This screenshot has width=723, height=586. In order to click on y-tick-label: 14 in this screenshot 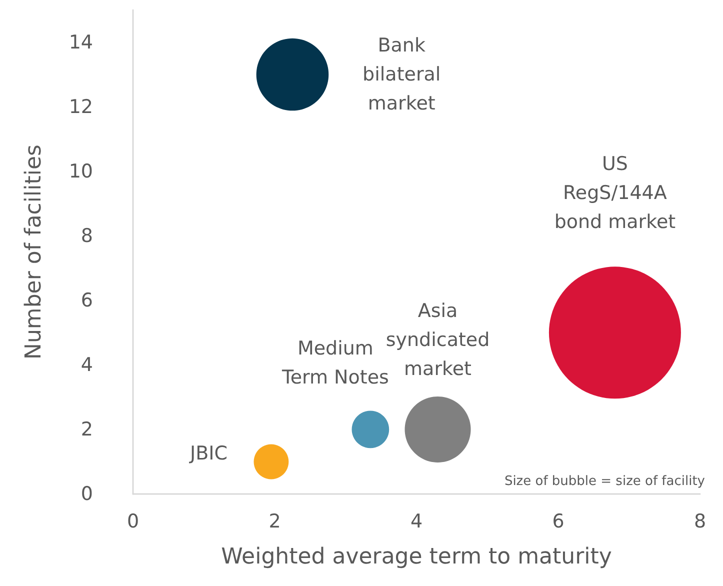, I will do `click(80, 42)`.